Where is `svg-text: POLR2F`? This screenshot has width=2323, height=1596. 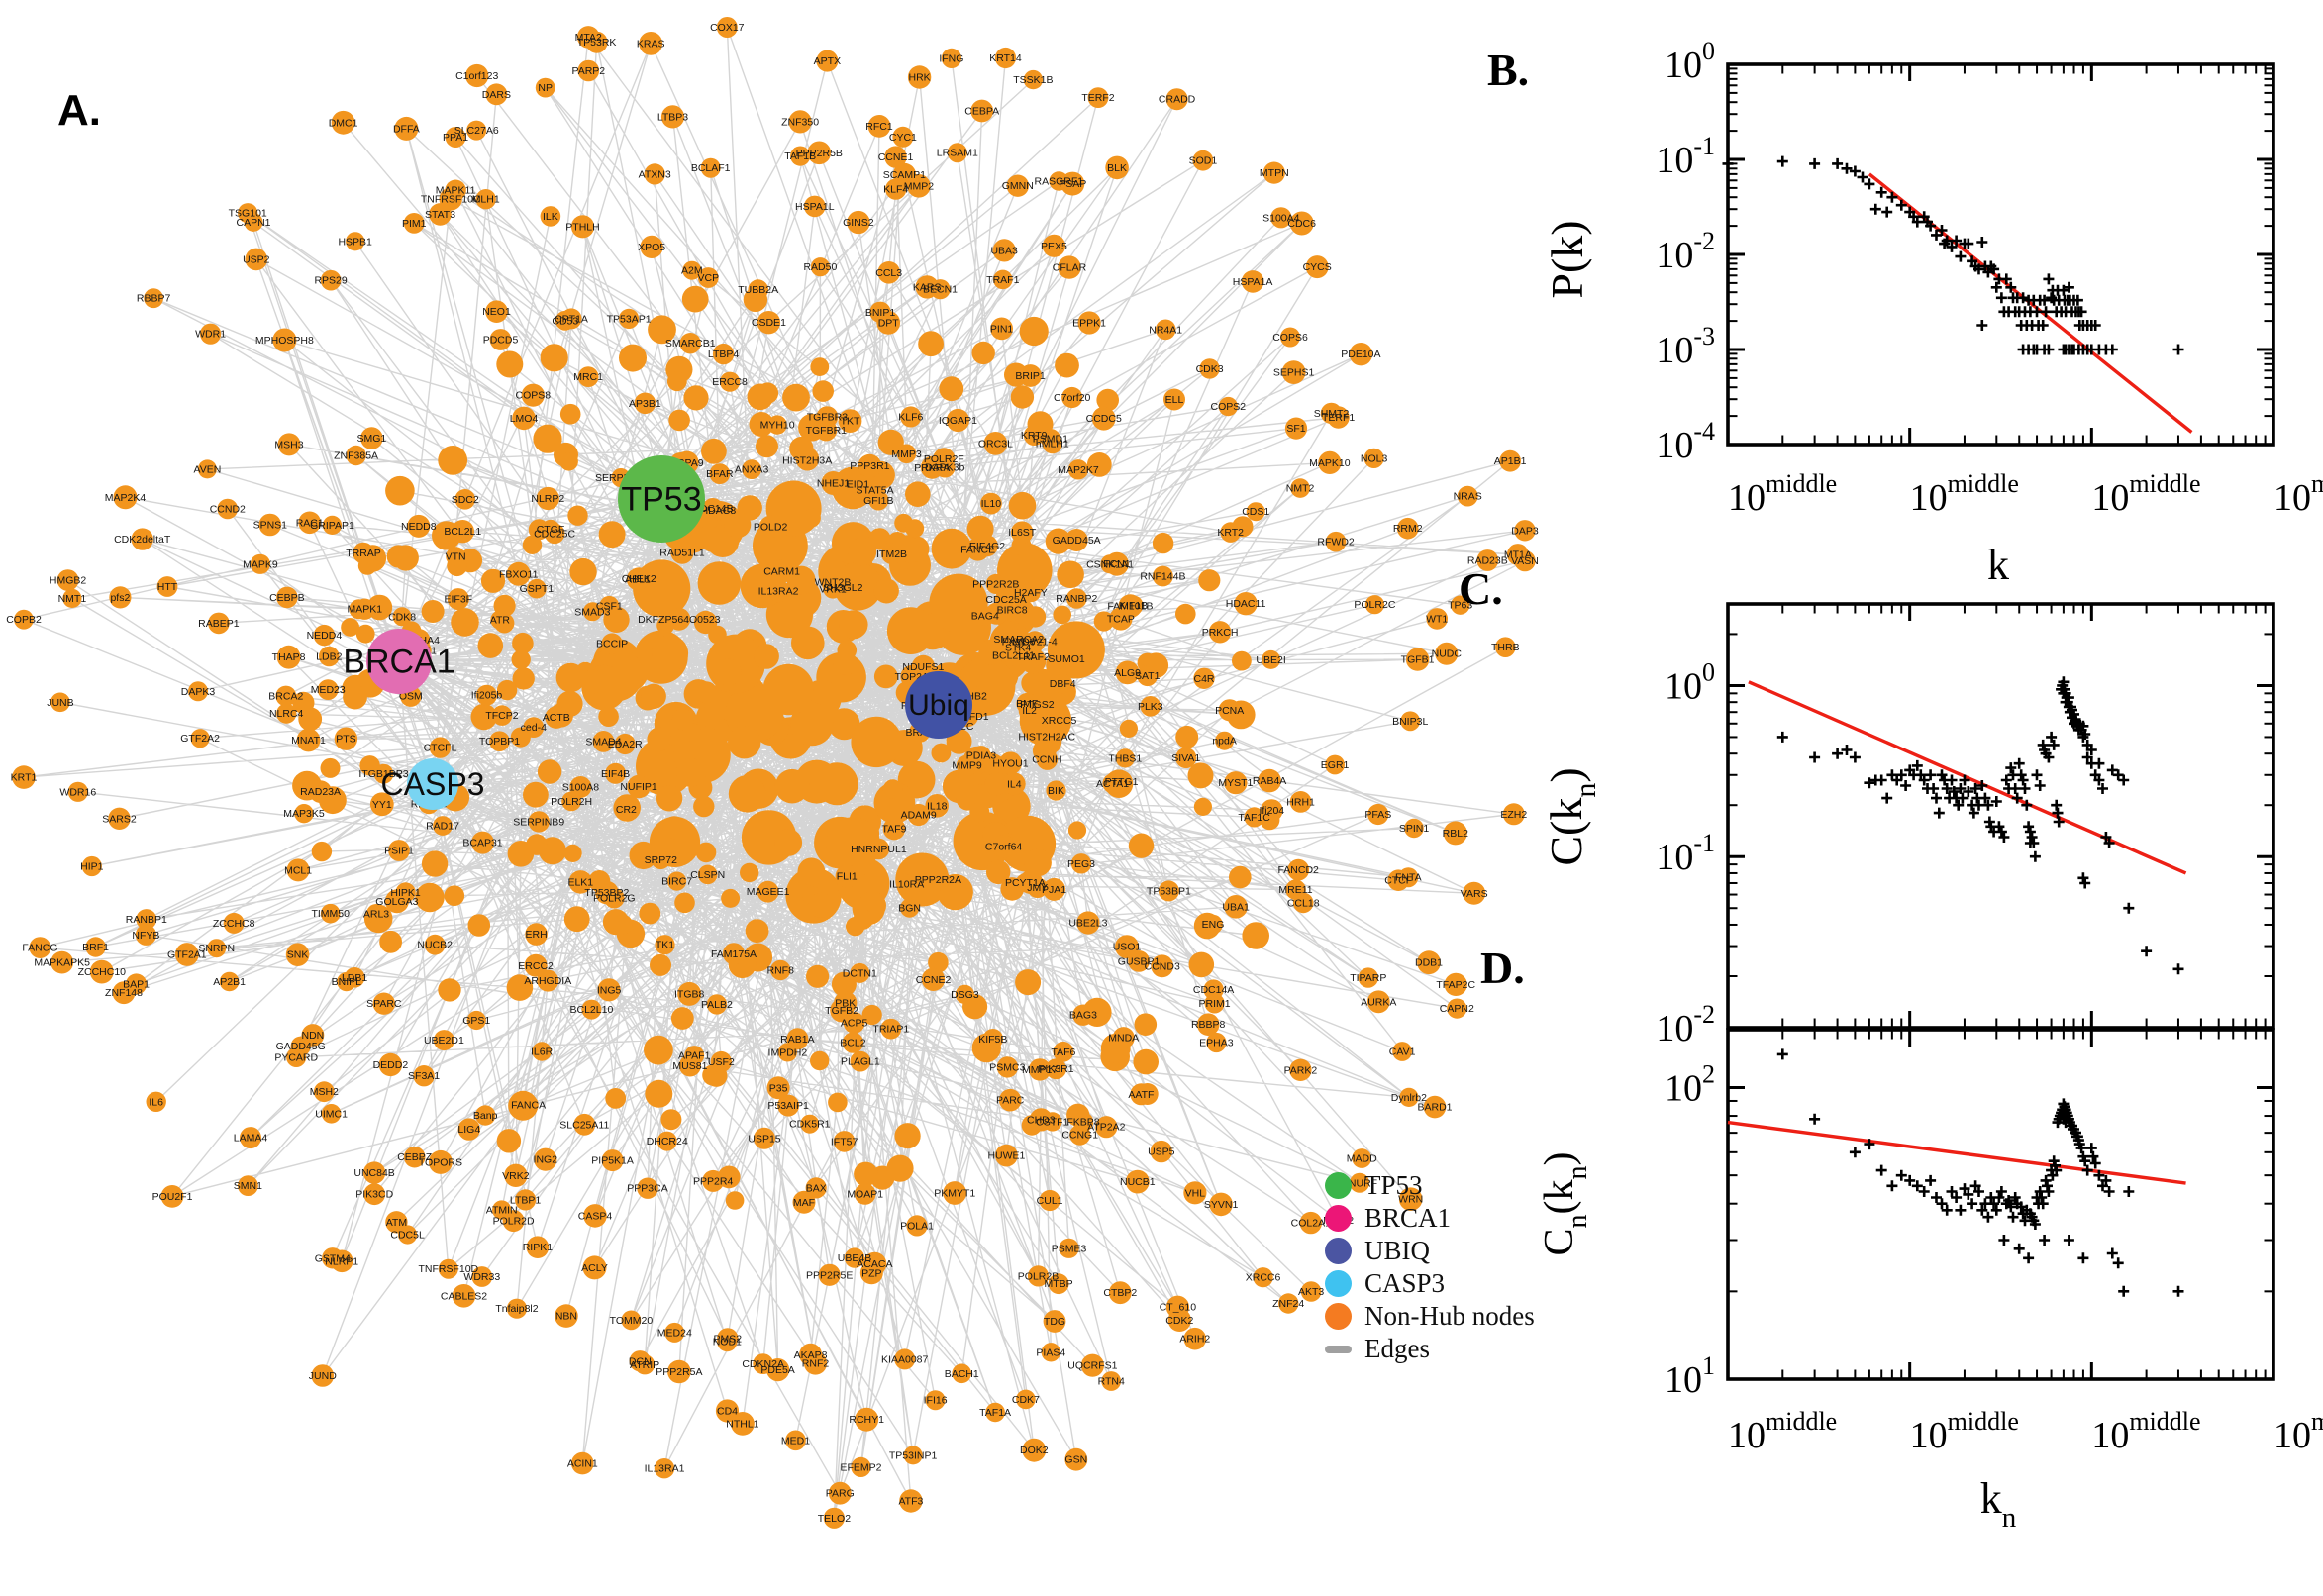
svg-text: POLR2F is located at coordinates (944, 459).